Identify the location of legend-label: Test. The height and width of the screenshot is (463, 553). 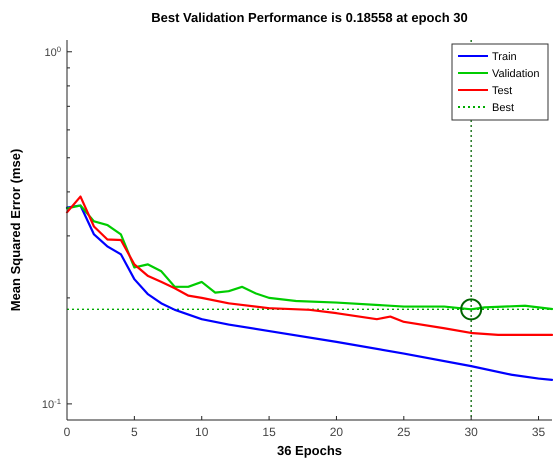
(502, 91).